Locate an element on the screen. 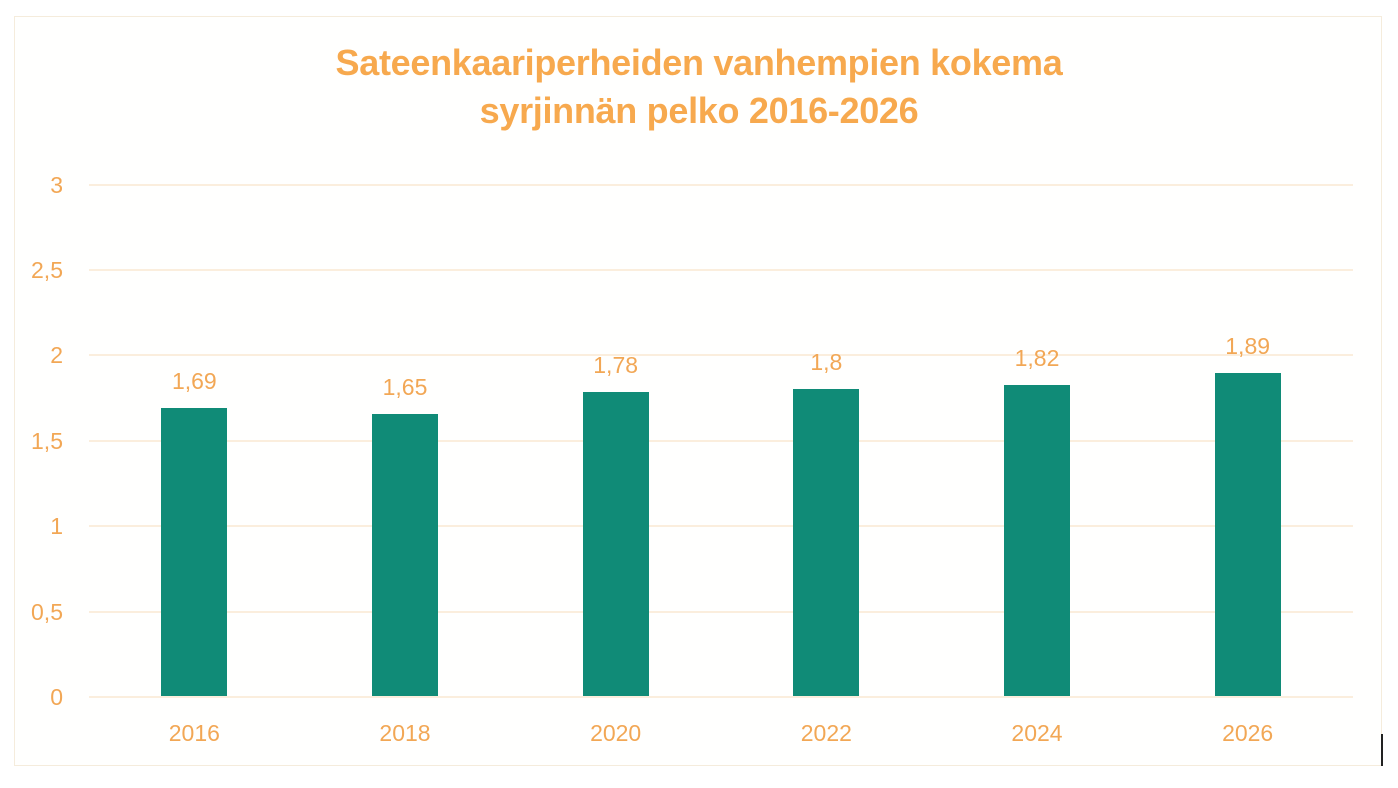 This screenshot has height=788, width=1398. x-tick-label-2016: 2016 is located at coordinates (194, 733).